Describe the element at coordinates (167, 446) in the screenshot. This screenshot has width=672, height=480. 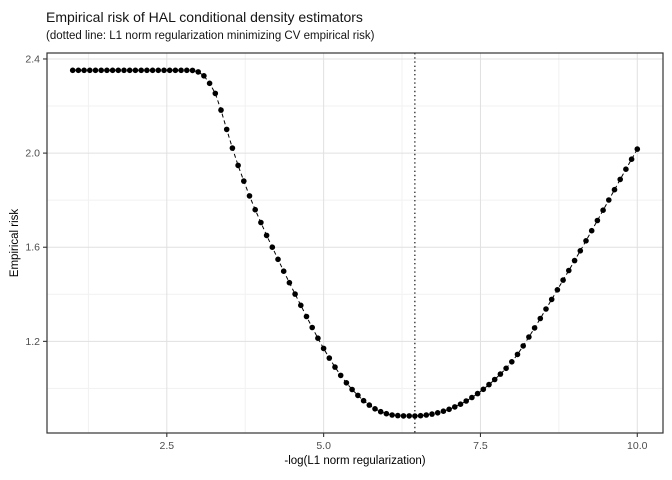
I see `x-tick-label: 2.5` at that location.